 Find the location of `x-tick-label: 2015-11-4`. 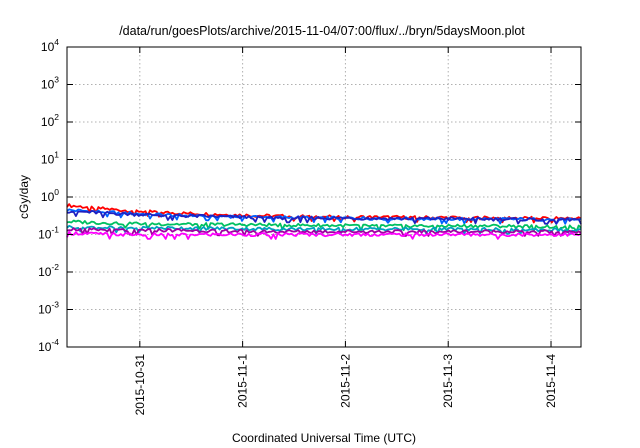

x-tick-label: 2015-11-4 is located at coordinates (551, 381).